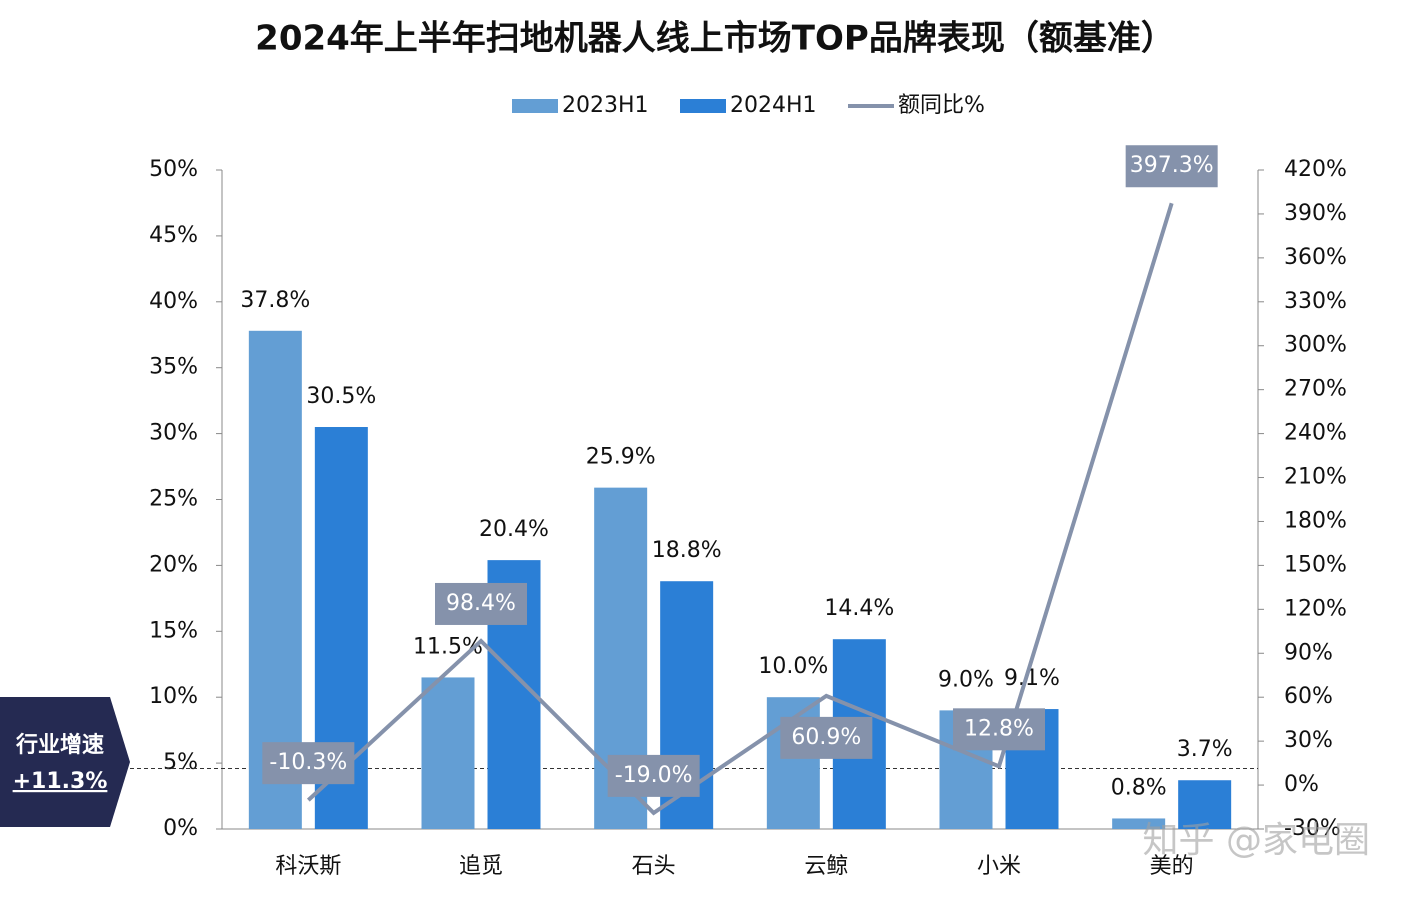 The image size is (1409, 903). I want to click on data-label: -19.0%, so click(654, 775).